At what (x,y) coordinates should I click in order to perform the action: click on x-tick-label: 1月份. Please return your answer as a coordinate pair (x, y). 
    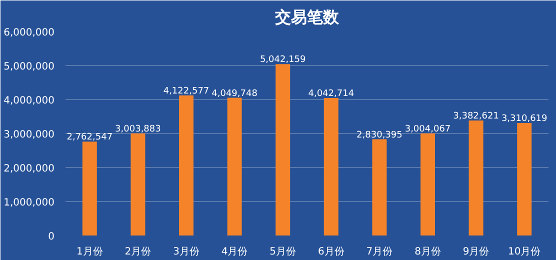
    Looking at the image, I should click on (89, 252).